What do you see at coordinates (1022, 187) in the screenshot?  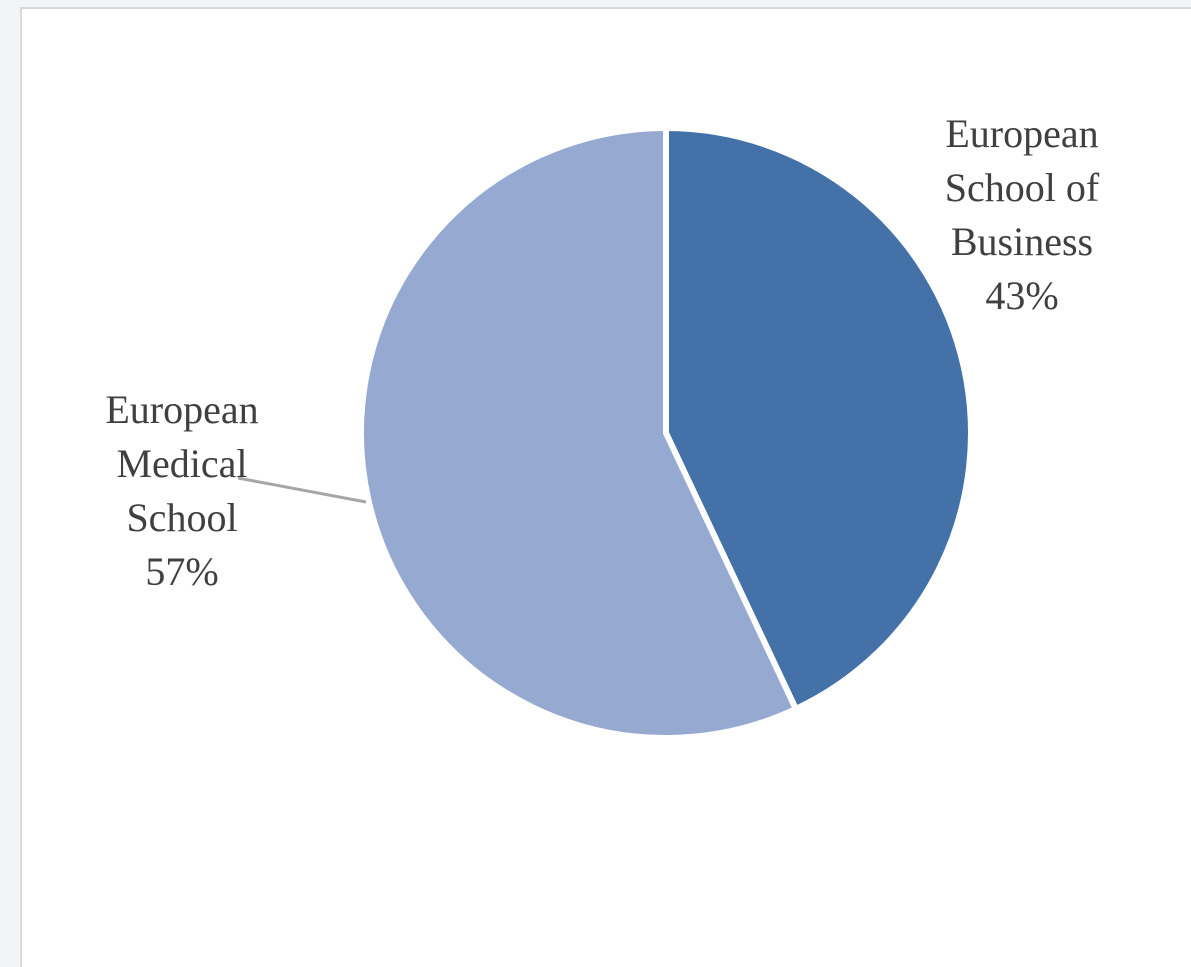 I see `label-line: School of` at bounding box center [1022, 187].